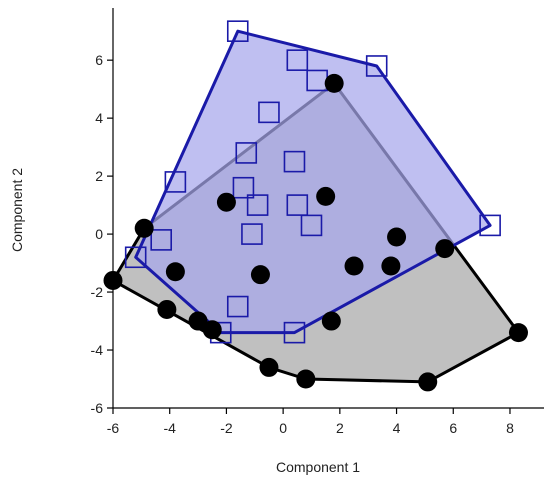 This screenshot has width=544, height=479. What do you see at coordinates (99, 60) in the screenshot?
I see `y-tick-label: 6` at bounding box center [99, 60].